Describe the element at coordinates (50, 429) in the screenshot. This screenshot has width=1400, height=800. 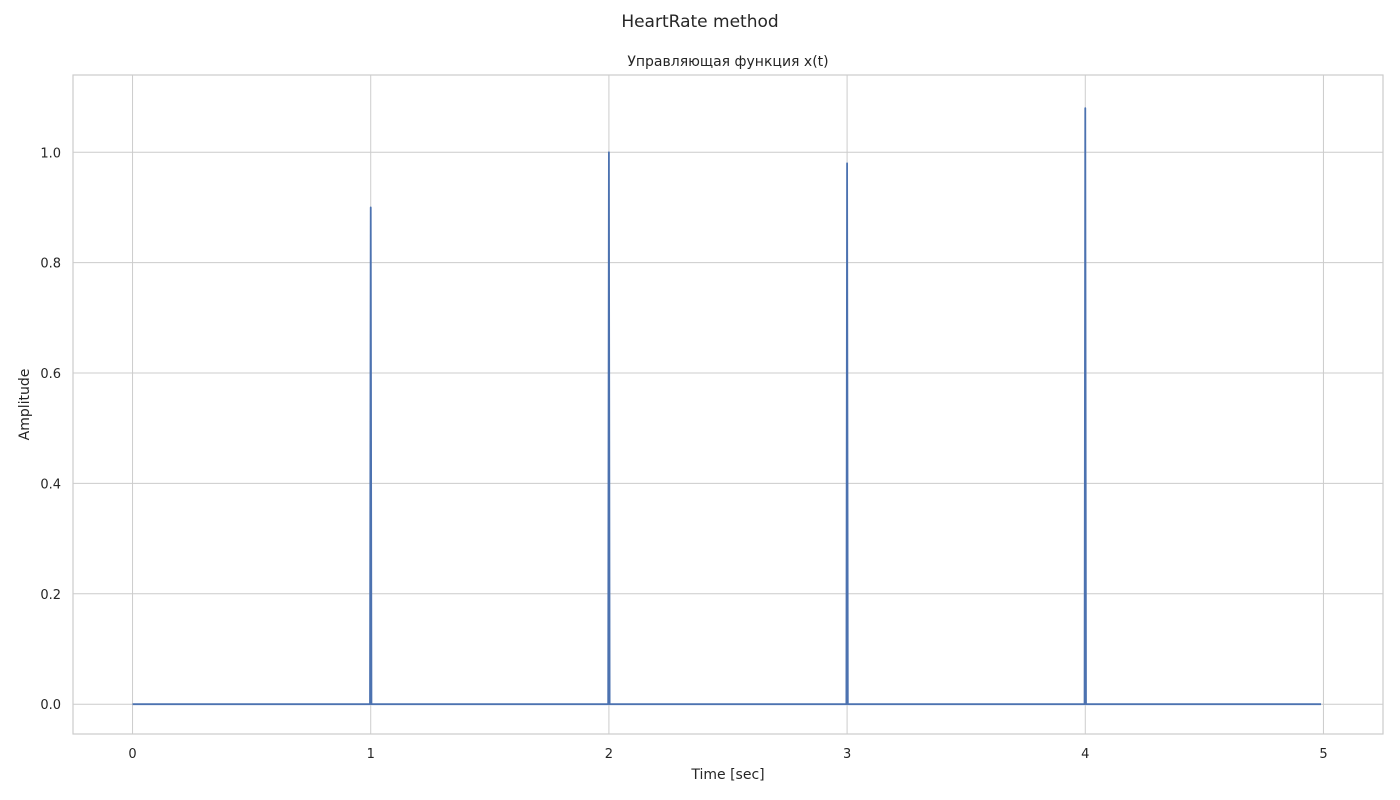
I see `y-tick-labels: 0.0 0.2 0.4 0.6 0.8 1.0` at that location.